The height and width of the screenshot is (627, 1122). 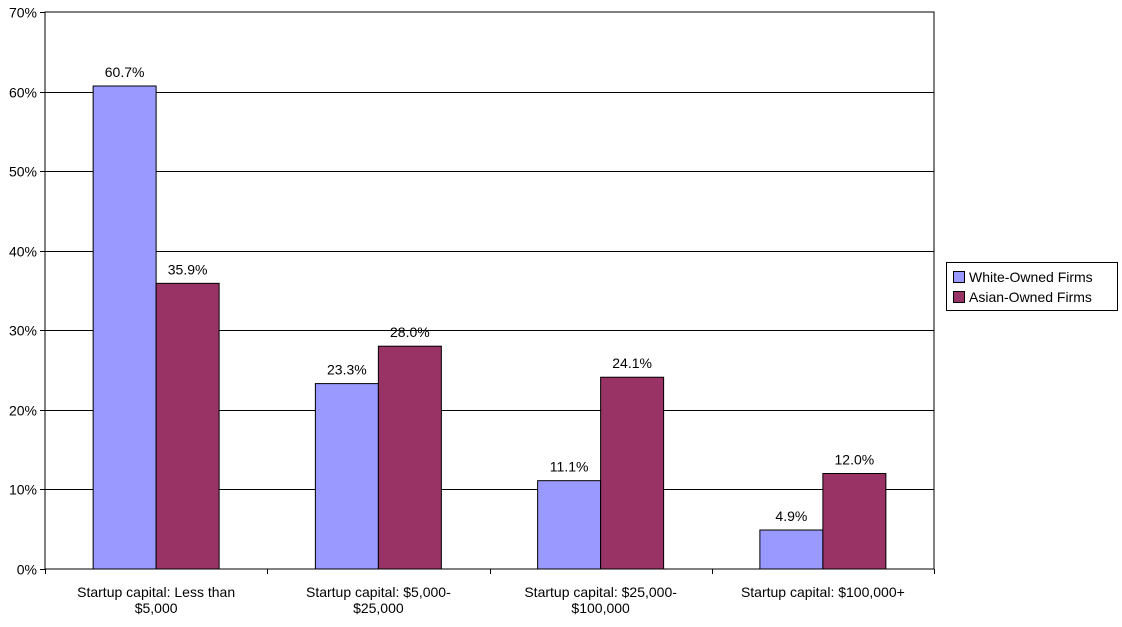 I want to click on y-tick-label: 40%, so click(x=23, y=252).